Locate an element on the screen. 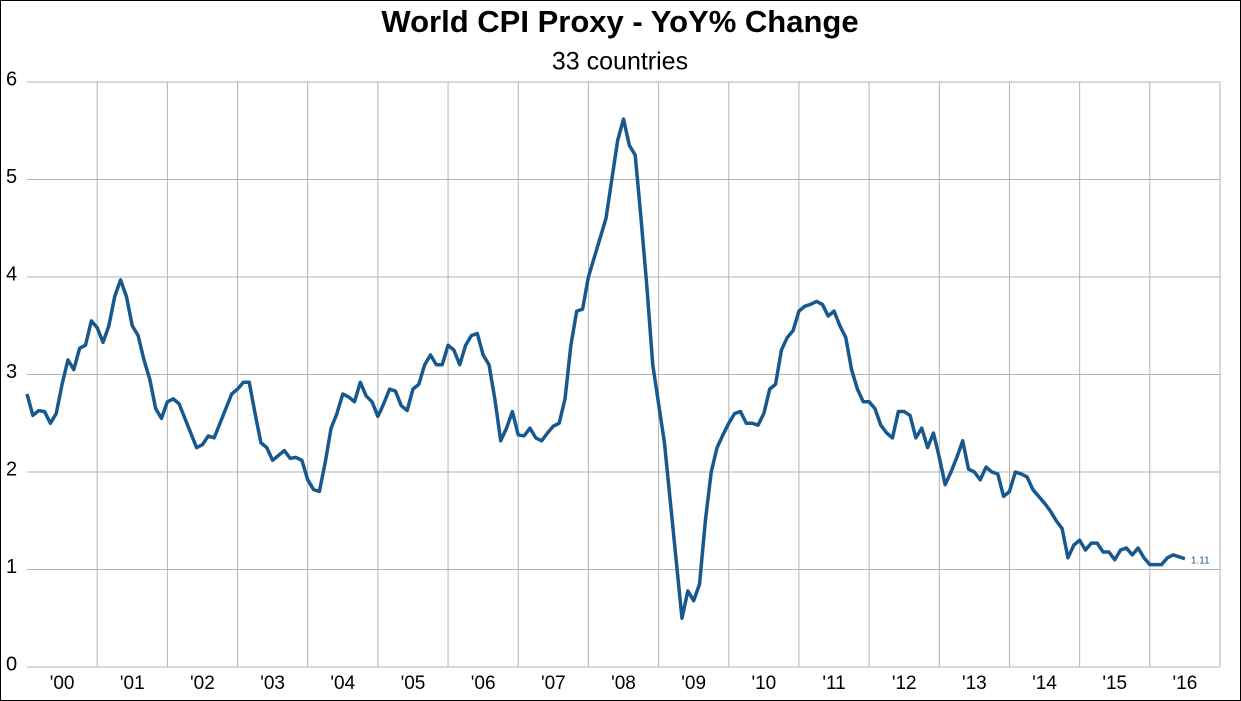 Image resolution: width=1241 pixels, height=701 pixels. x-tick-label: '06 is located at coordinates (483, 683).